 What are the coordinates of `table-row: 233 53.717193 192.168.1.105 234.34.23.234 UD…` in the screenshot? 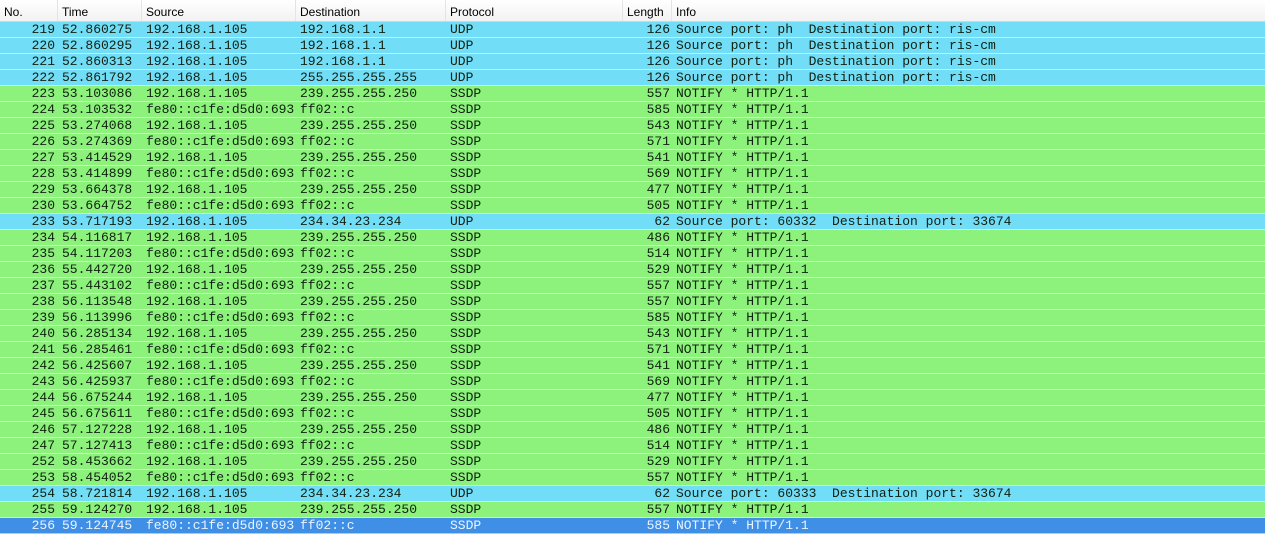 It's located at (632, 222).